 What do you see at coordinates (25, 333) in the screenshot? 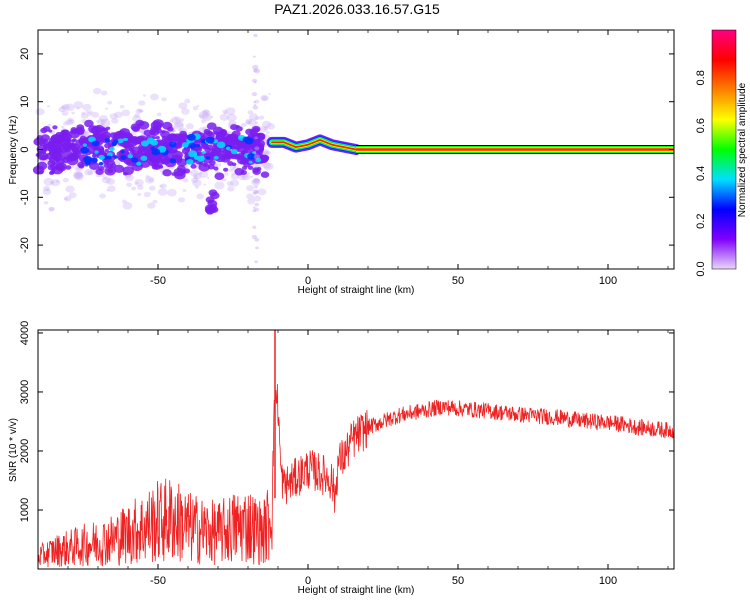
I see `snr-y-tick-label: 4000` at bounding box center [25, 333].